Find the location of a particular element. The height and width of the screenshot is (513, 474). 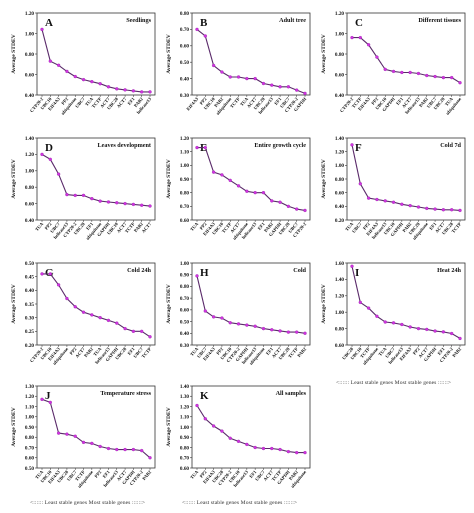

chart-h-xtick-label: UBC7 is located at coordinates (202, 352).